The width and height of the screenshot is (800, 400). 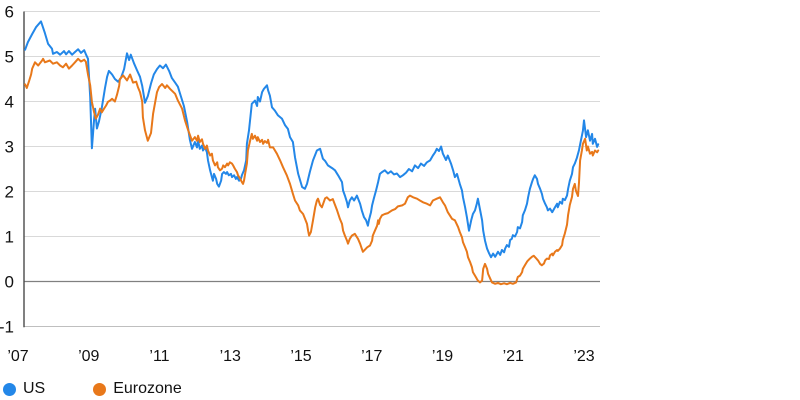 What do you see at coordinates (9, 236) in the screenshot?
I see `y-axis-tick-label: 1` at bounding box center [9, 236].